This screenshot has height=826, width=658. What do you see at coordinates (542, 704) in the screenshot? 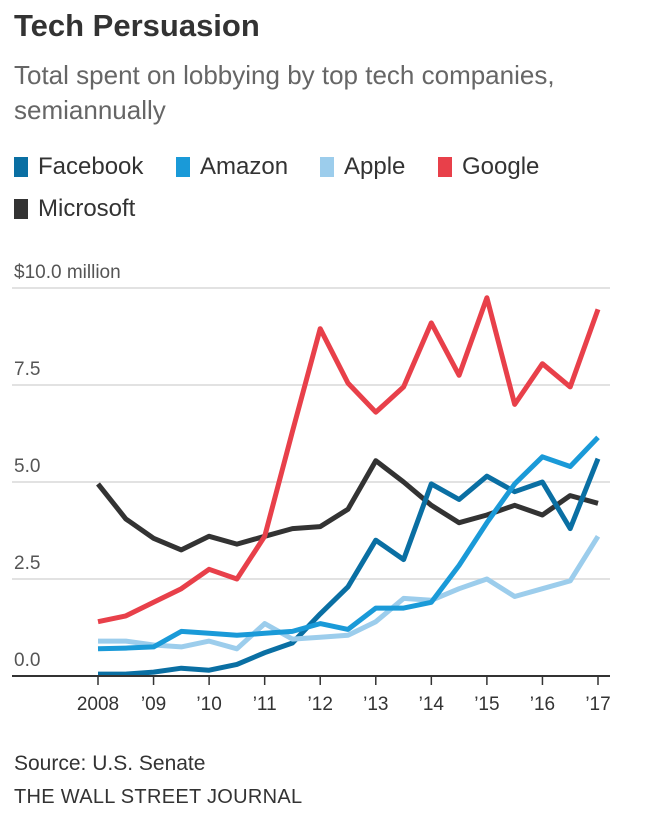
I see `x-tick-label: ’16` at bounding box center [542, 704].